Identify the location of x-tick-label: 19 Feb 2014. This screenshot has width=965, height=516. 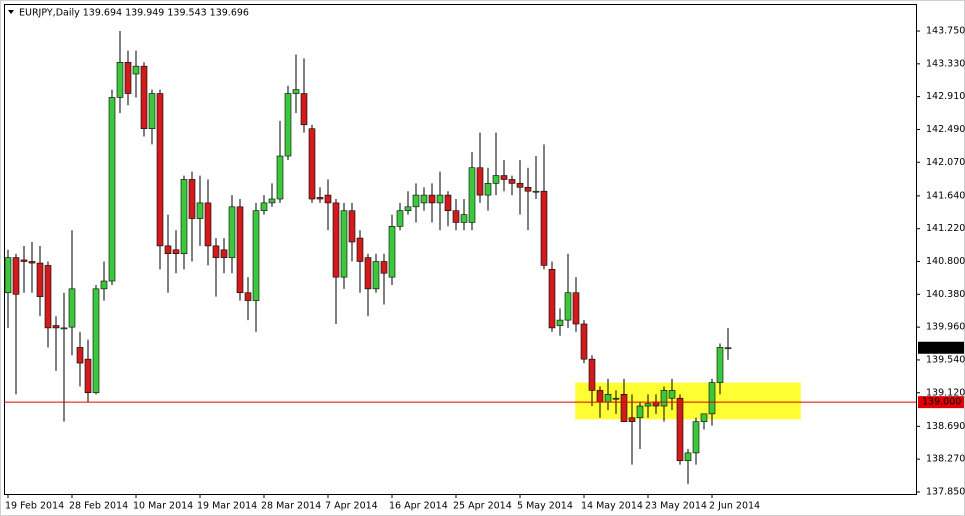
(34, 506).